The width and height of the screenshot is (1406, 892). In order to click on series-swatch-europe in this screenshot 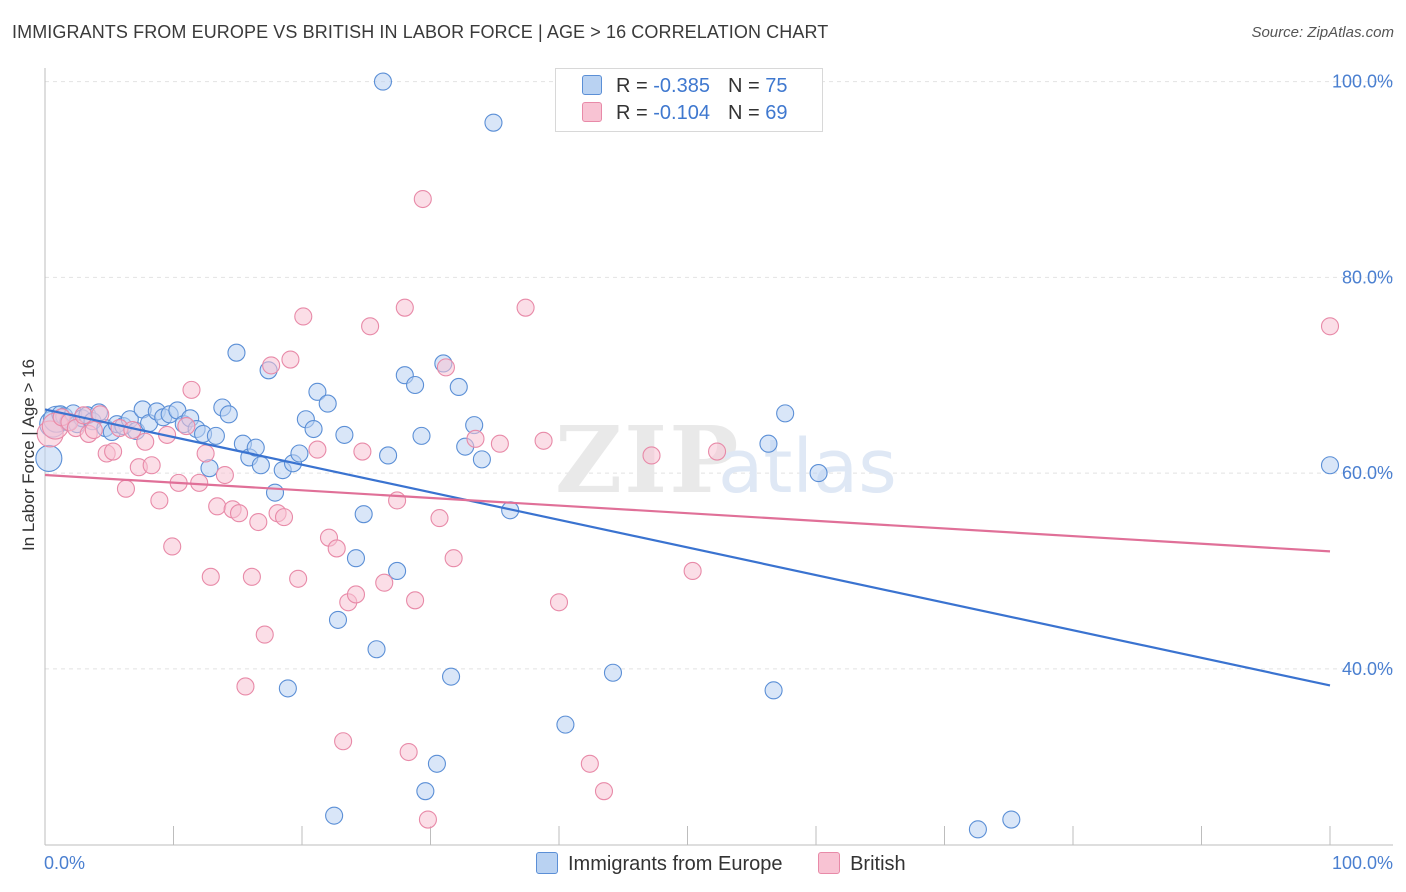, I will do `click(547, 863)`.